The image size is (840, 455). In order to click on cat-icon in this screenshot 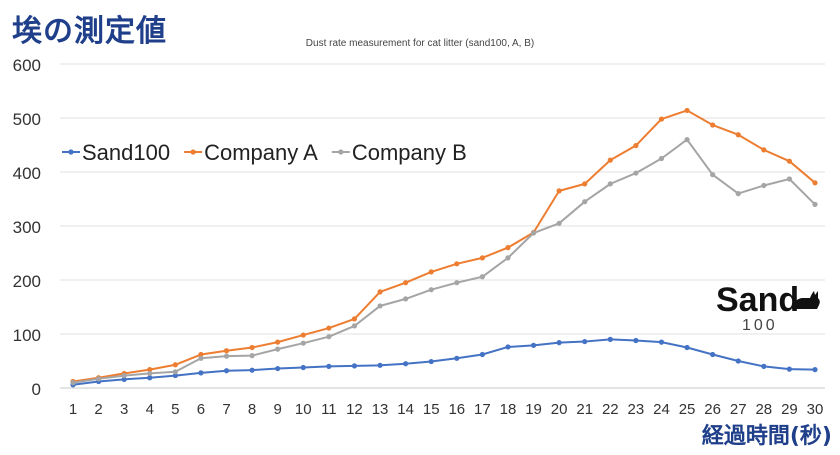, I will do `click(806, 300)`.